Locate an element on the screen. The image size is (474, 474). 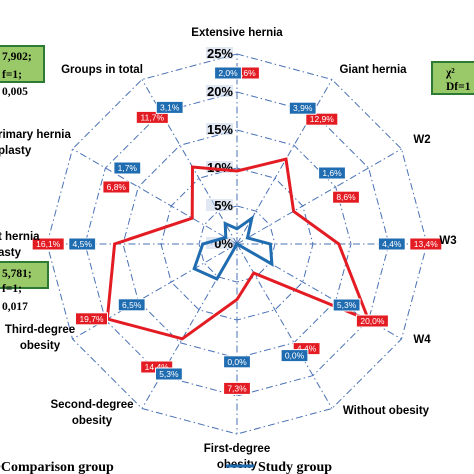
data-label: 6,5% is located at coordinates (132, 305).